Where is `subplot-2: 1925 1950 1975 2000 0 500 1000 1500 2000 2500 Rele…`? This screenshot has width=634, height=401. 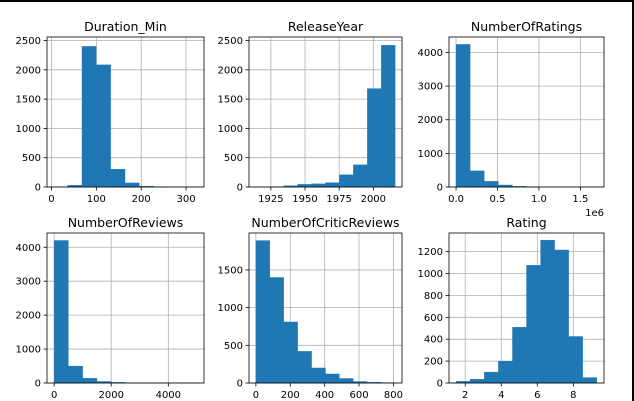 subplot-2: 1925 1950 1975 2000 0 500 1000 1500 2000 2500 Rele… is located at coordinates (310, 112).